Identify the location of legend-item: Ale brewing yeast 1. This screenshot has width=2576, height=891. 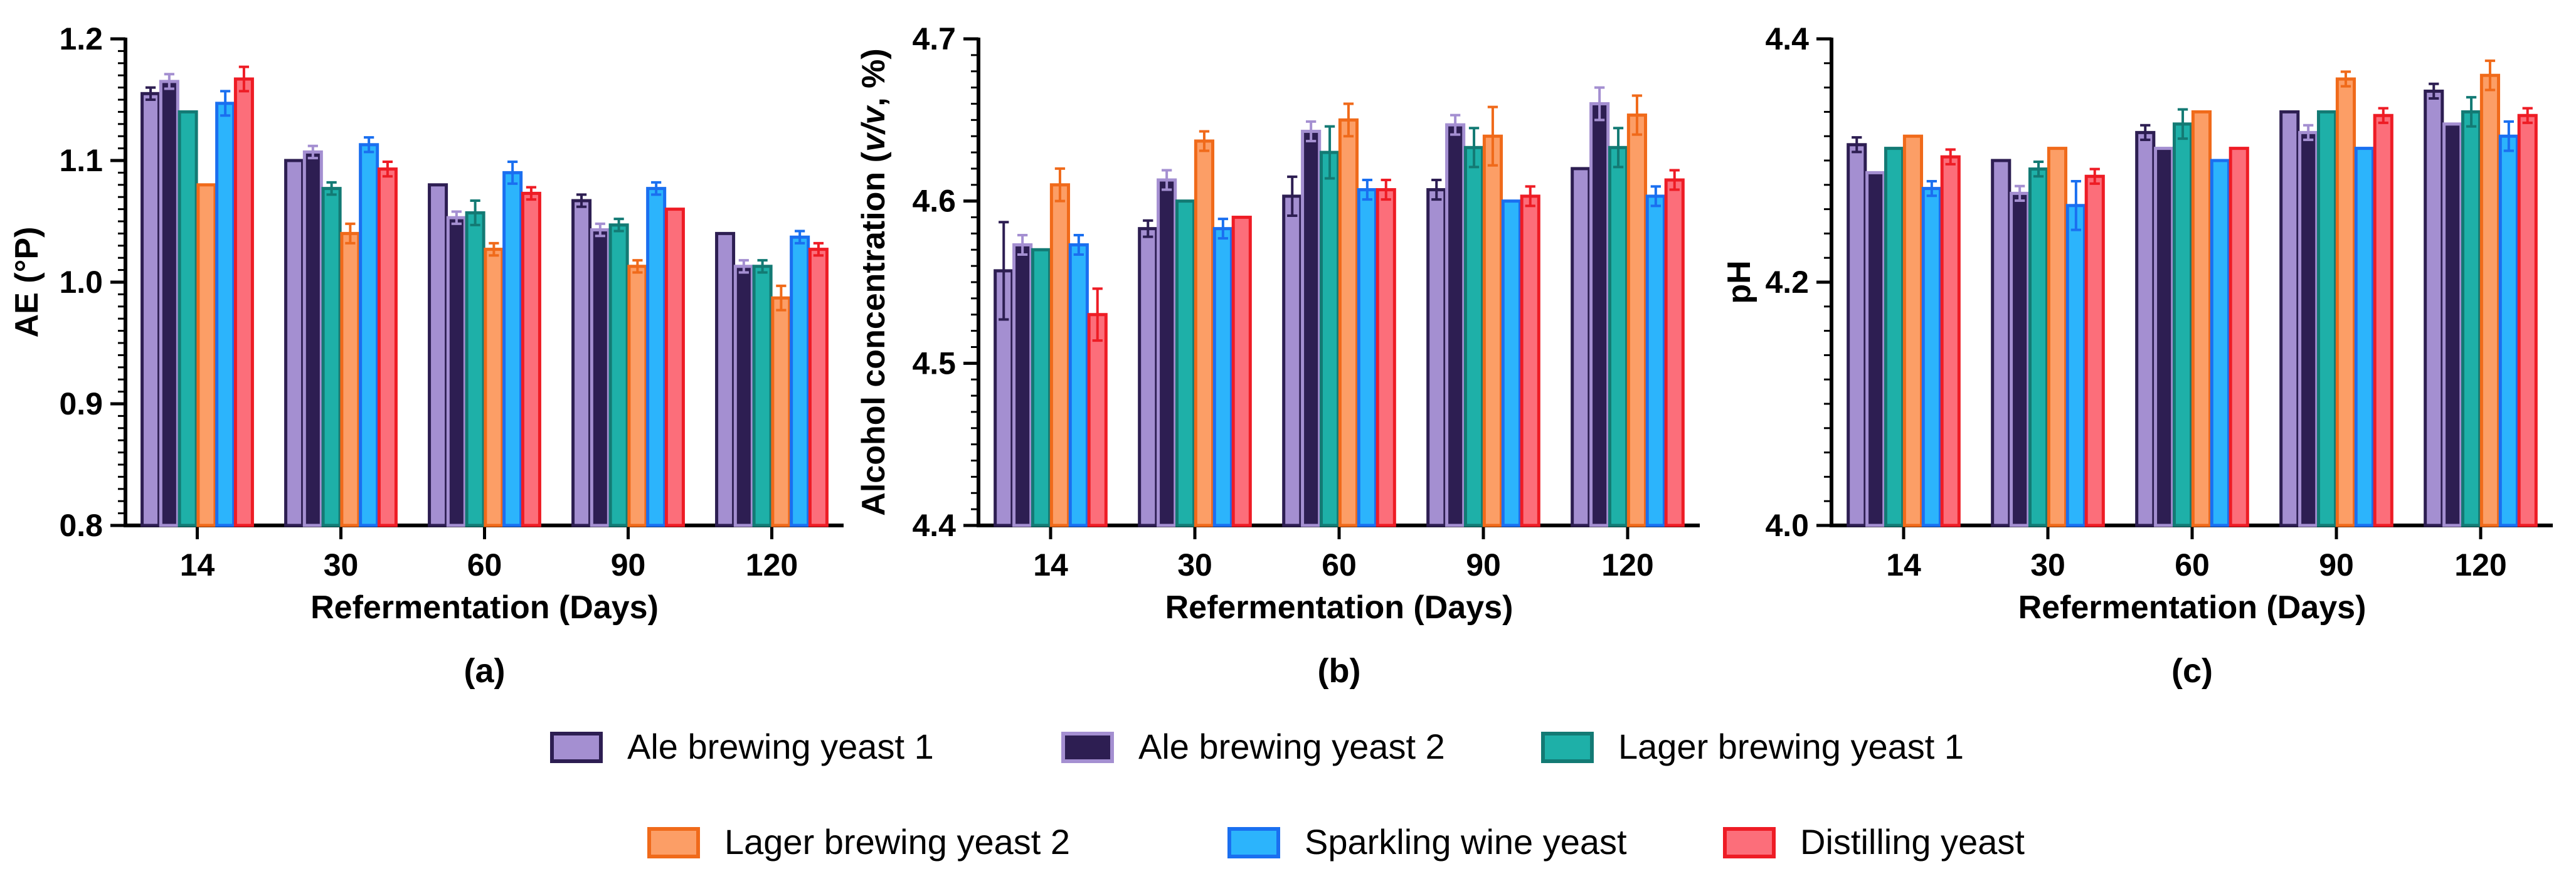
(742, 746).